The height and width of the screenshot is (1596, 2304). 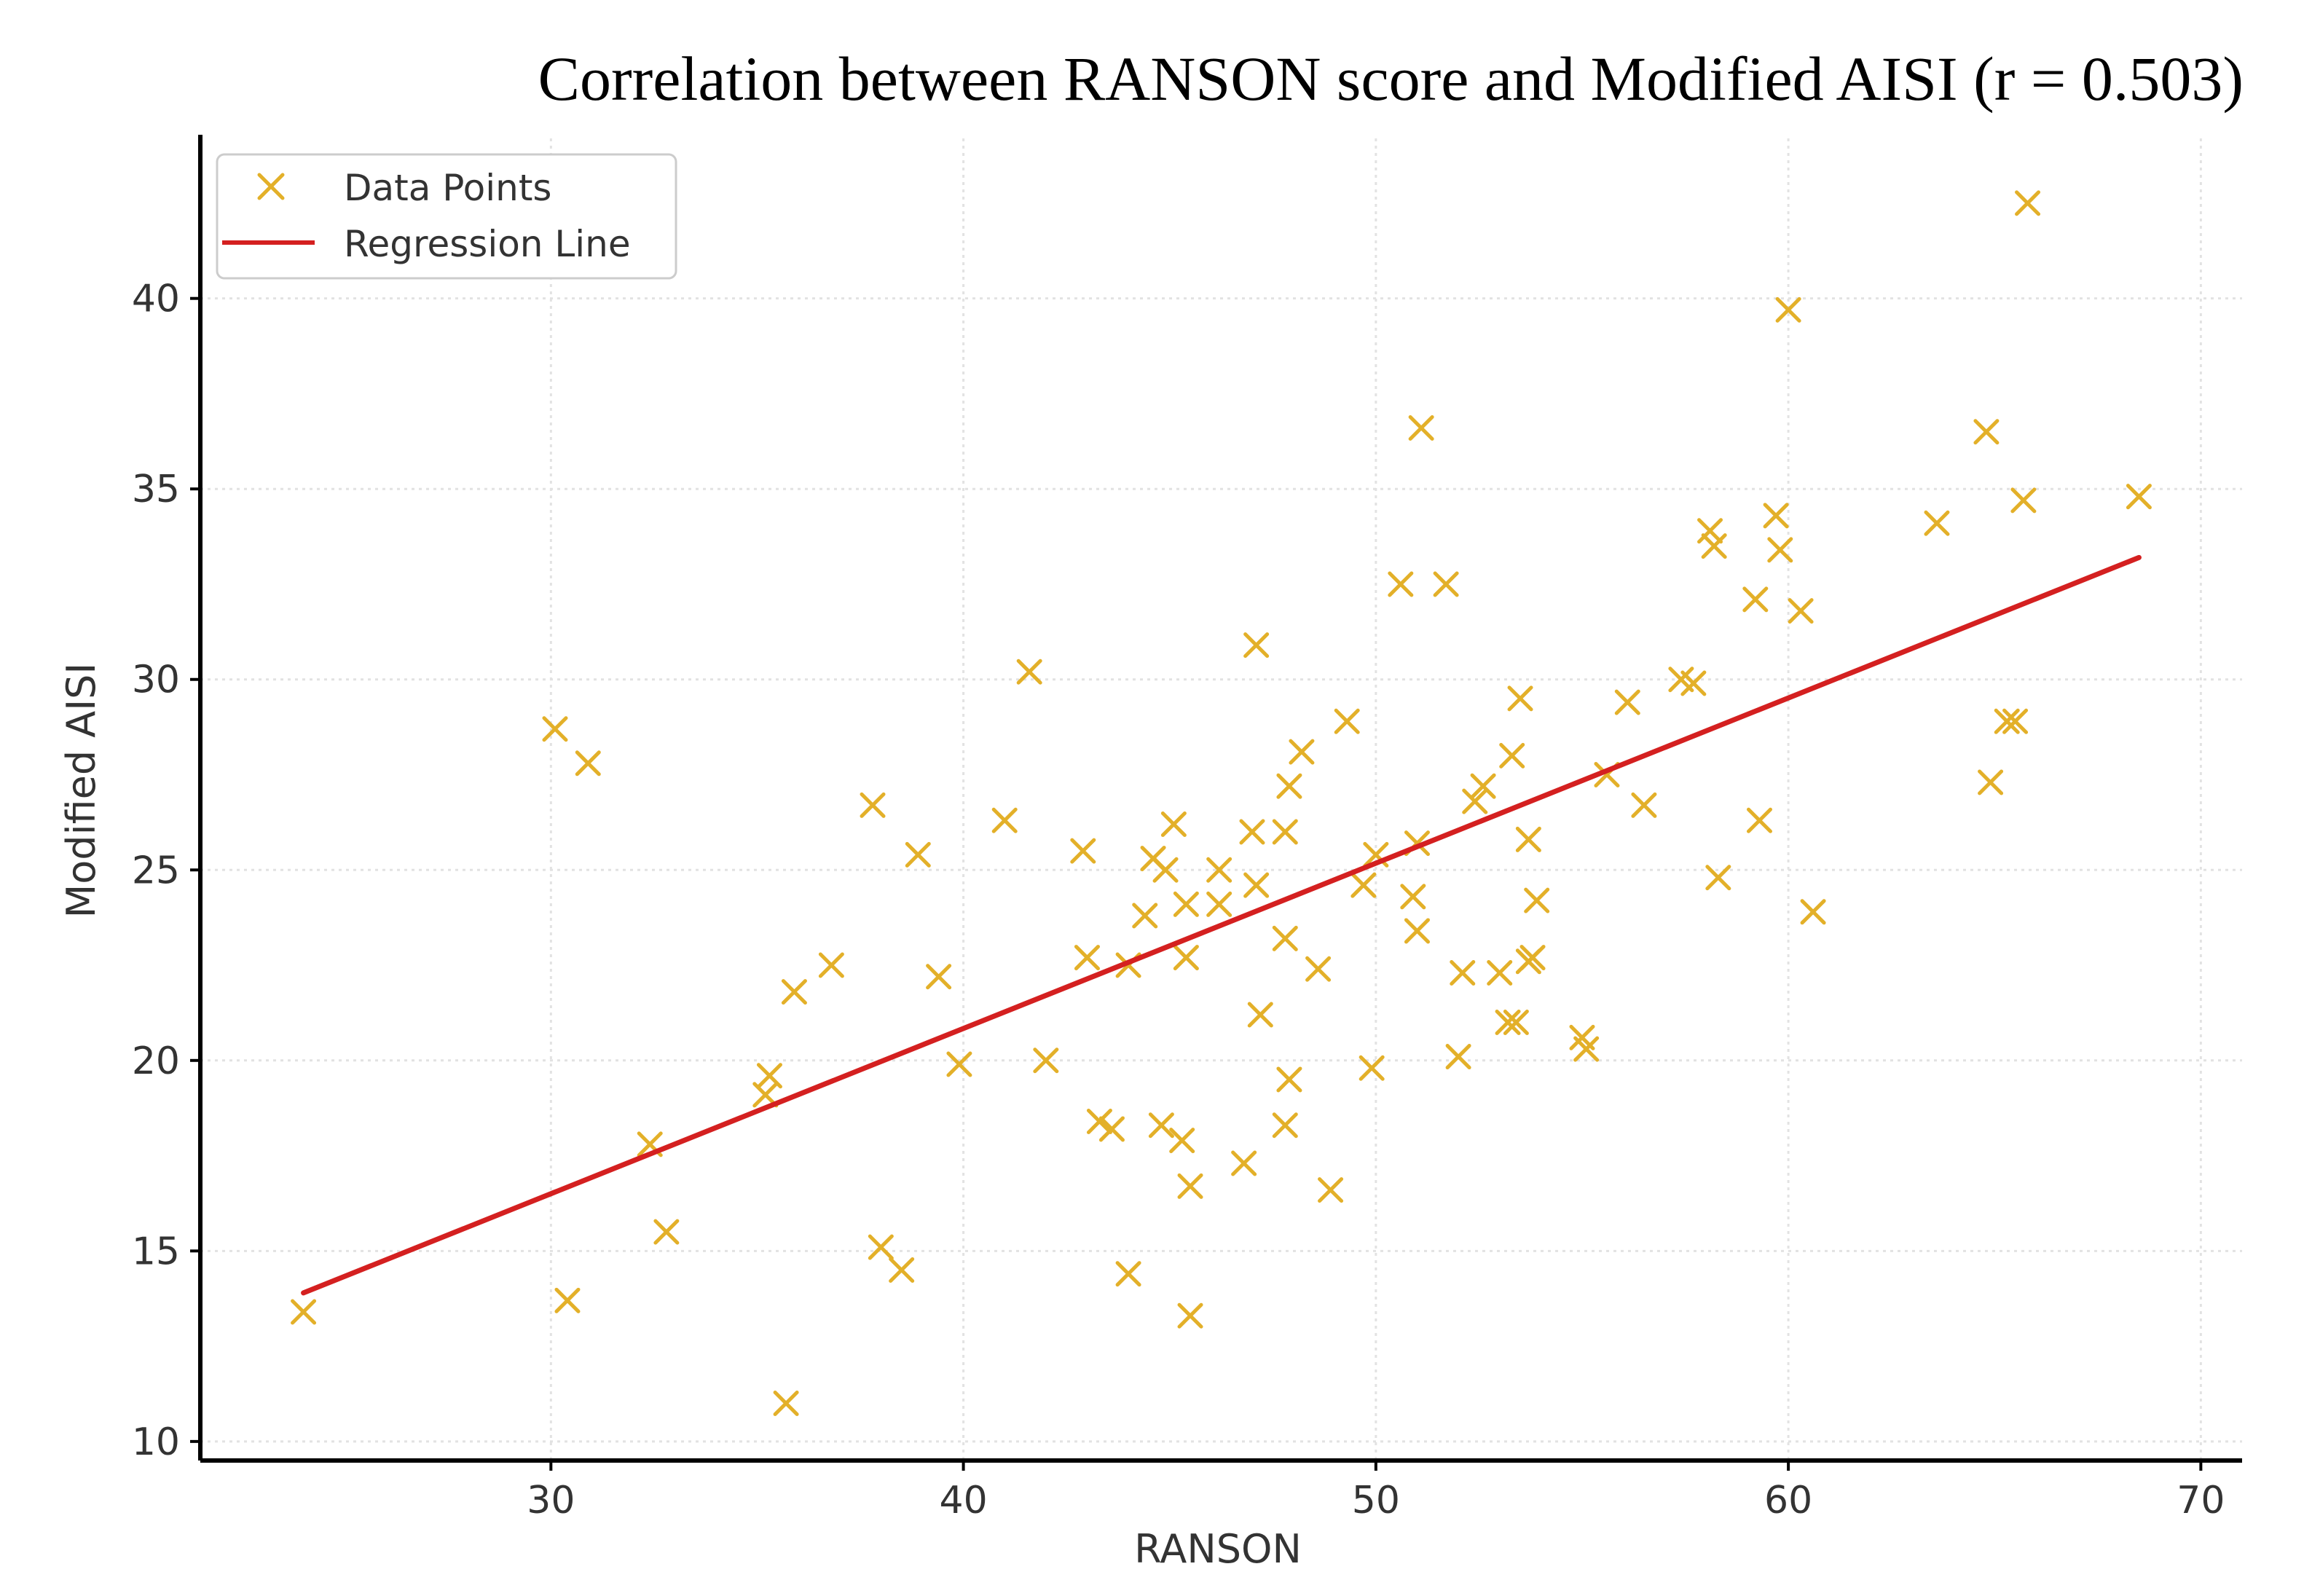 I want to click on x-tick-label: 50, so click(x=1376, y=1500).